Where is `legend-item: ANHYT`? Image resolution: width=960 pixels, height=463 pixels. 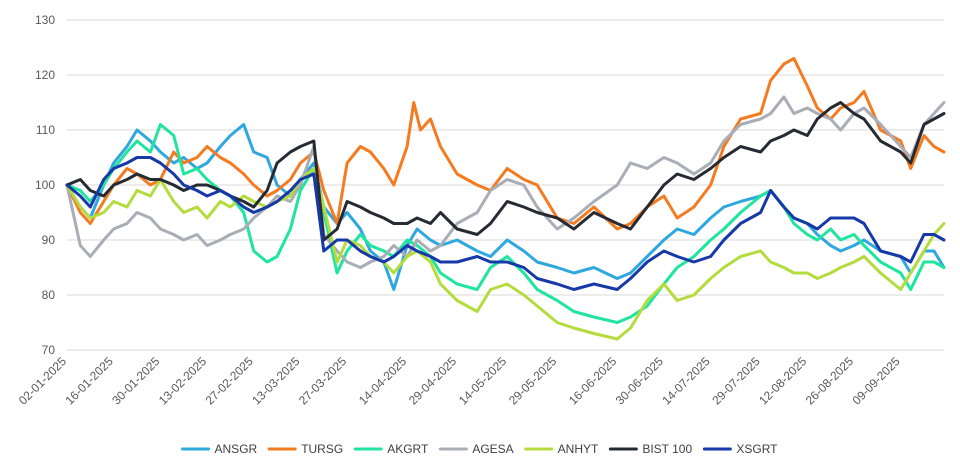 legend-item: ANHYT is located at coordinates (561, 449).